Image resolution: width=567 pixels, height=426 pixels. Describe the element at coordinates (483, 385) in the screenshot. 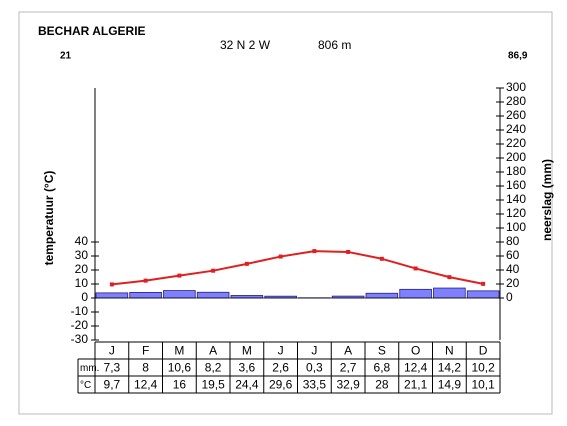

I see `table-cell: 10,1` at that location.